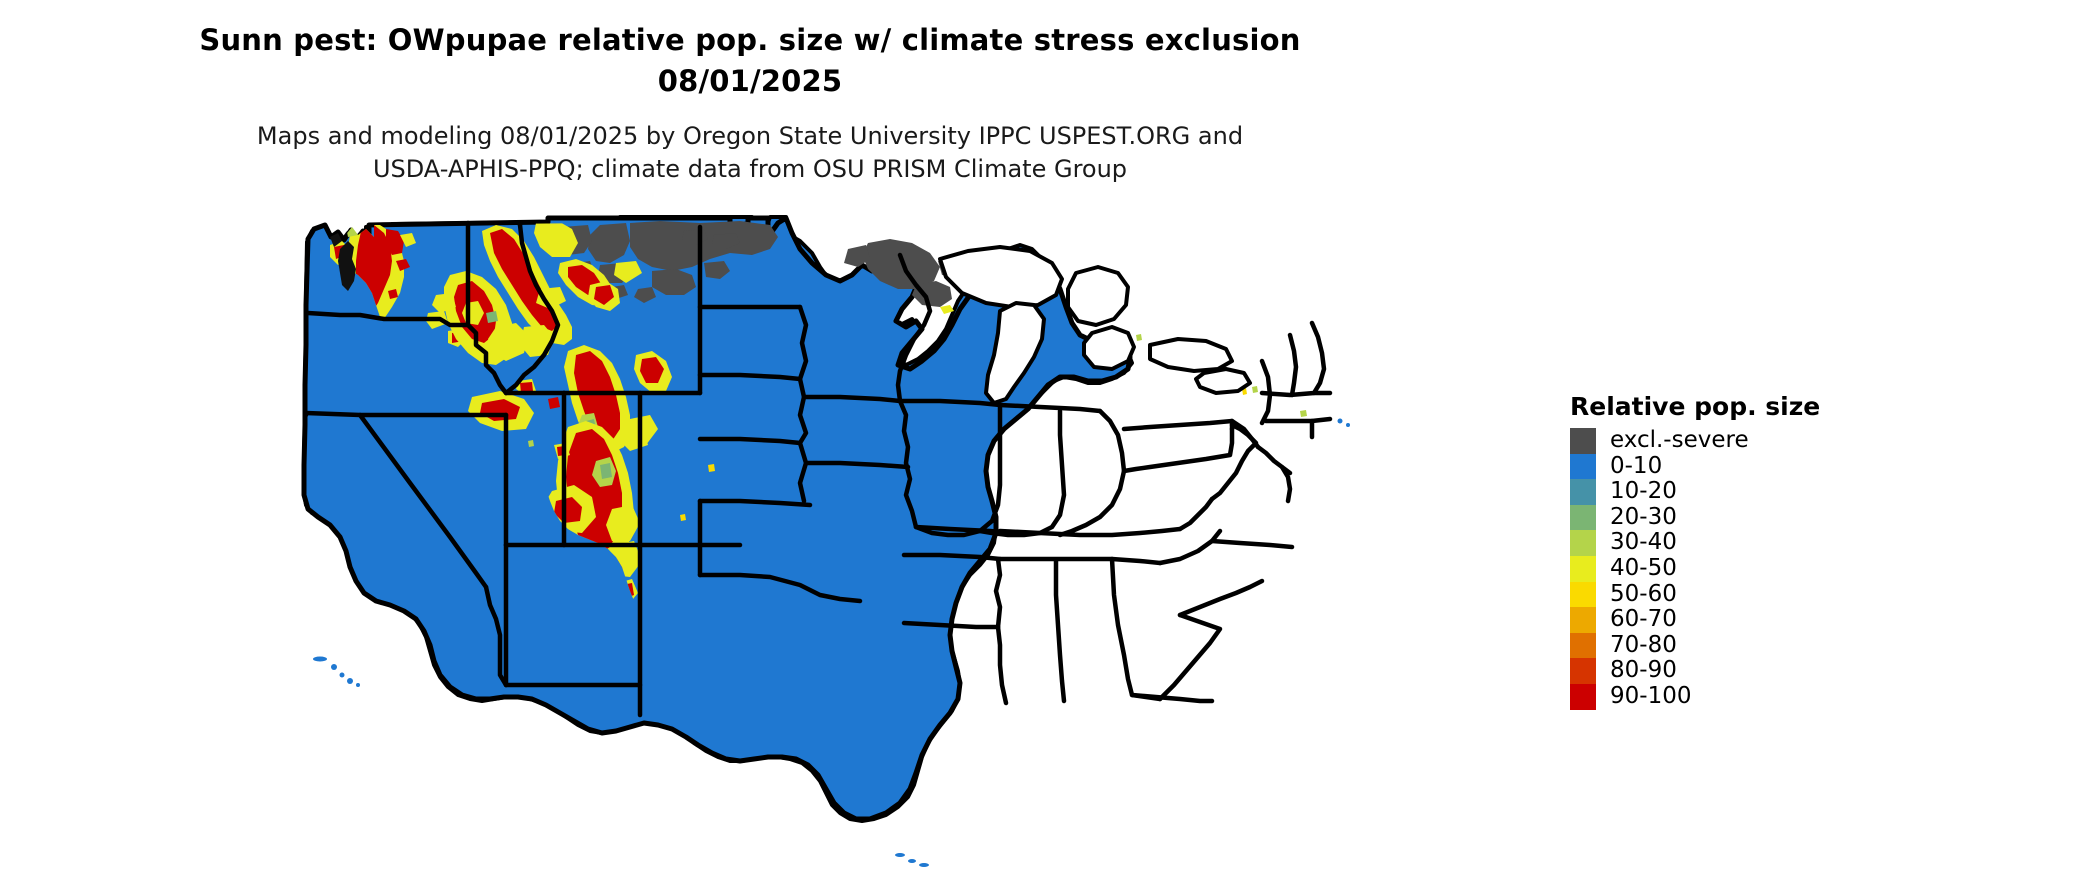 The image size is (2100, 892). I want to click on legend-row: 80-90, so click(1780, 671).